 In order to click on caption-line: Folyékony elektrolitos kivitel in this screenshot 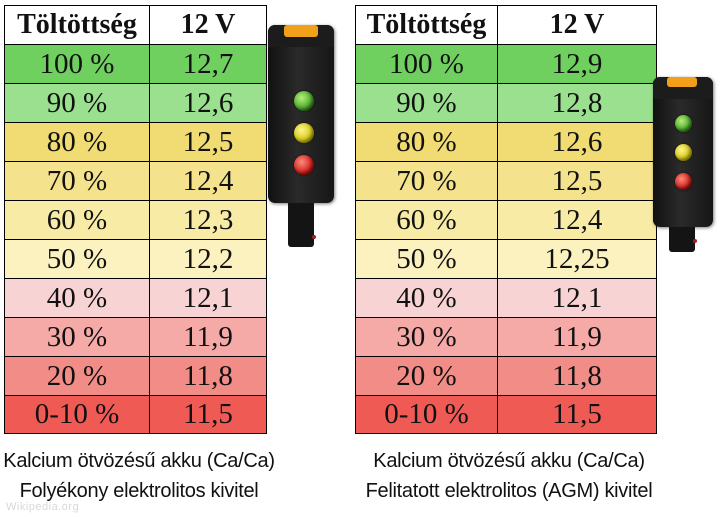, I will do `click(139, 491)`.